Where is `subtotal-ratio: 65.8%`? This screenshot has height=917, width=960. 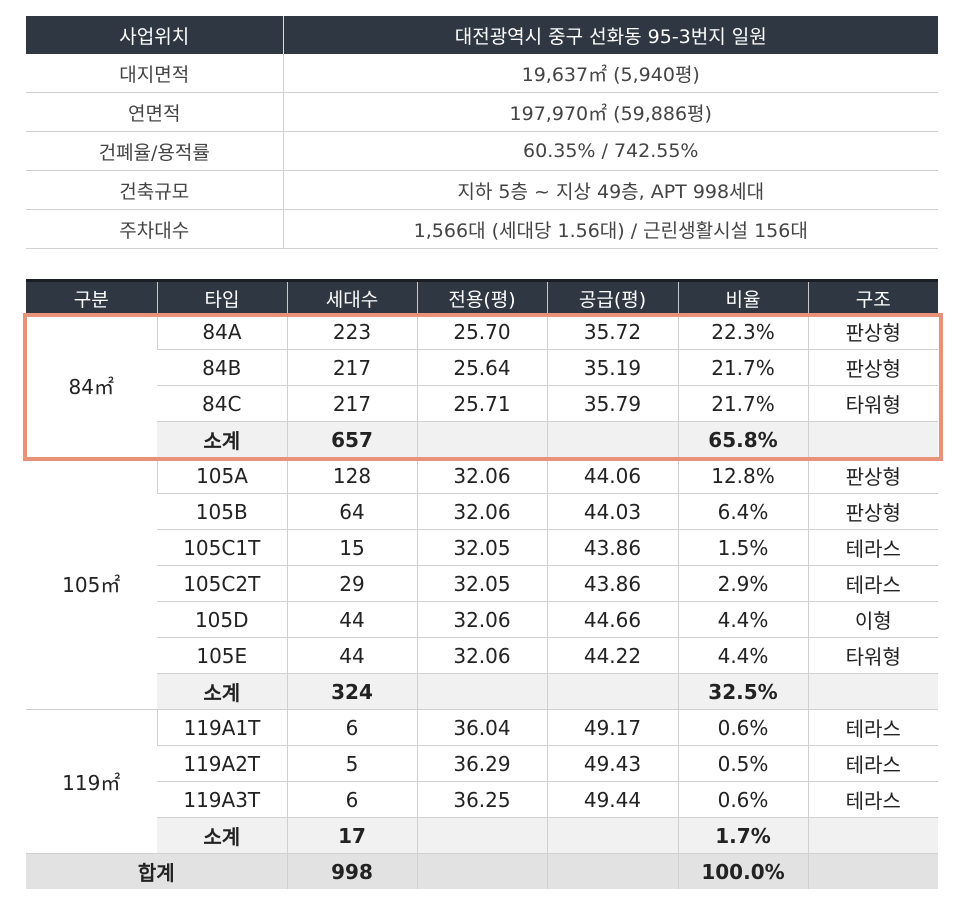
subtotal-ratio: 65.8% is located at coordinates (742, 439).